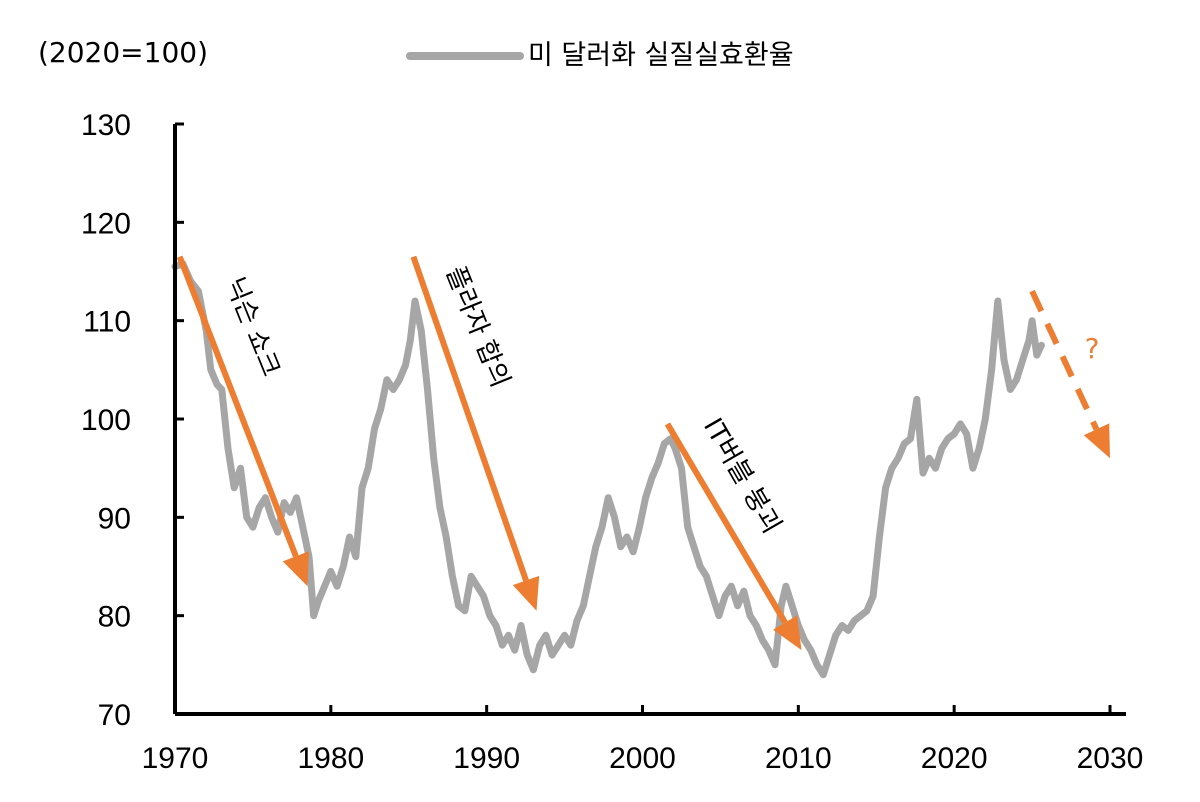 This screenshot has width=1200, height=802. I want to click on x-tick-label: 2000, so click(642, 758).